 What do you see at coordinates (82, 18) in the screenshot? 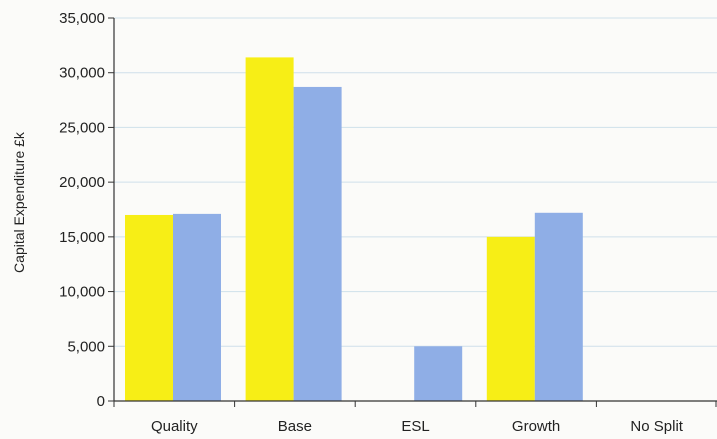
I see `y-tick-label: 35,000` at bounding box center [82, 18].